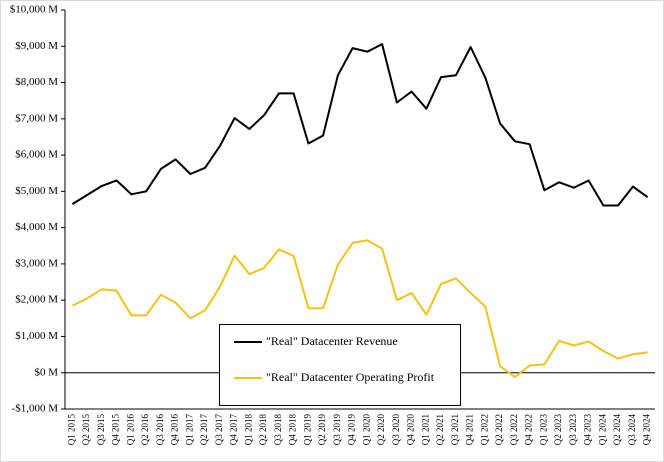  What do you see at coordinates (499, 429) in the screenshot?
I see `x-tick-label: Q2 2022` at bounding box center [499, 429].